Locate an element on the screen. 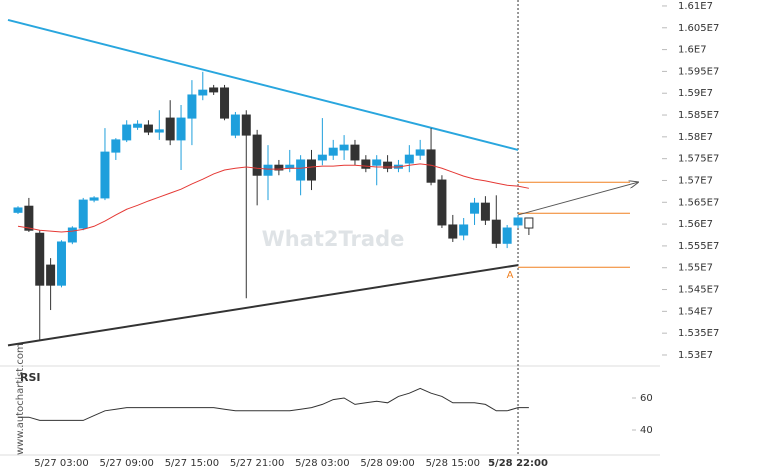 This screenshot has width=760, height=475. forecast-arrow is located at coordinates (577, 199).